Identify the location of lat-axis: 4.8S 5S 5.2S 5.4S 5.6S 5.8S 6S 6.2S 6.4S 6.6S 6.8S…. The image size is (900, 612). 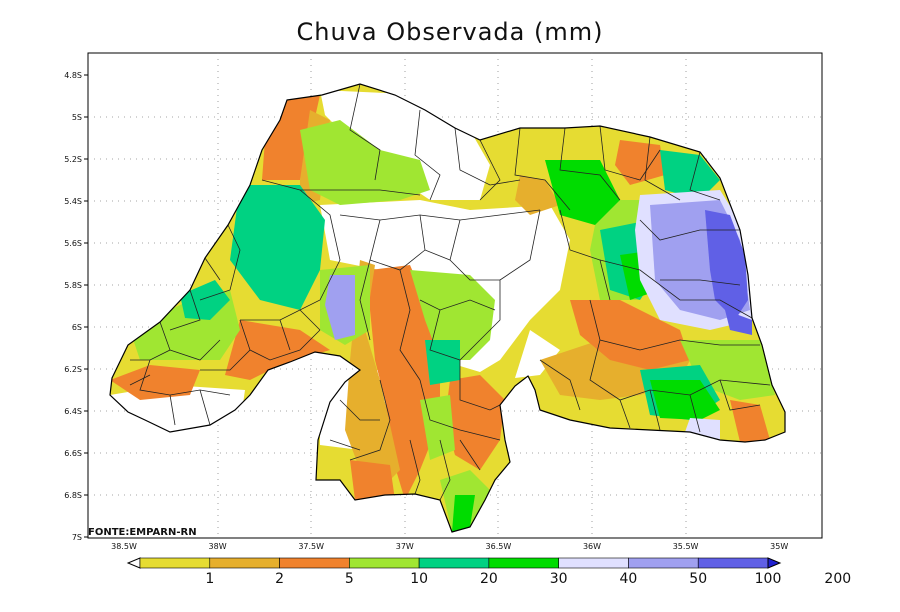
(76, 306).